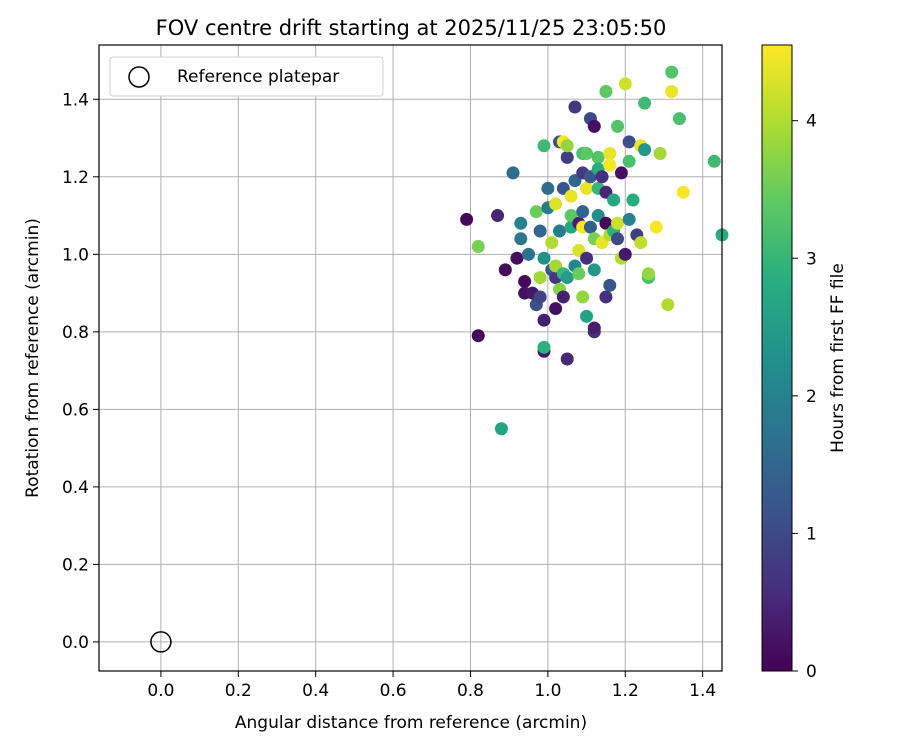 Image resolution: width=900 pixels, height=750 pixels. What do you see at coordinates (811, 672) in the screenshot?
I see `colorbar-tick-label: 0` at bounding box center [811, 672].